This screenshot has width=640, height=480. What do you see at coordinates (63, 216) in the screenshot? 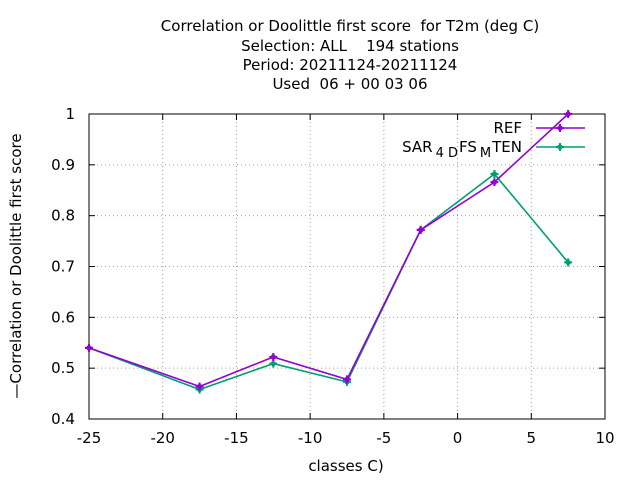
I see `y-tick-label: 0.8` at bounding box center [63, 216].